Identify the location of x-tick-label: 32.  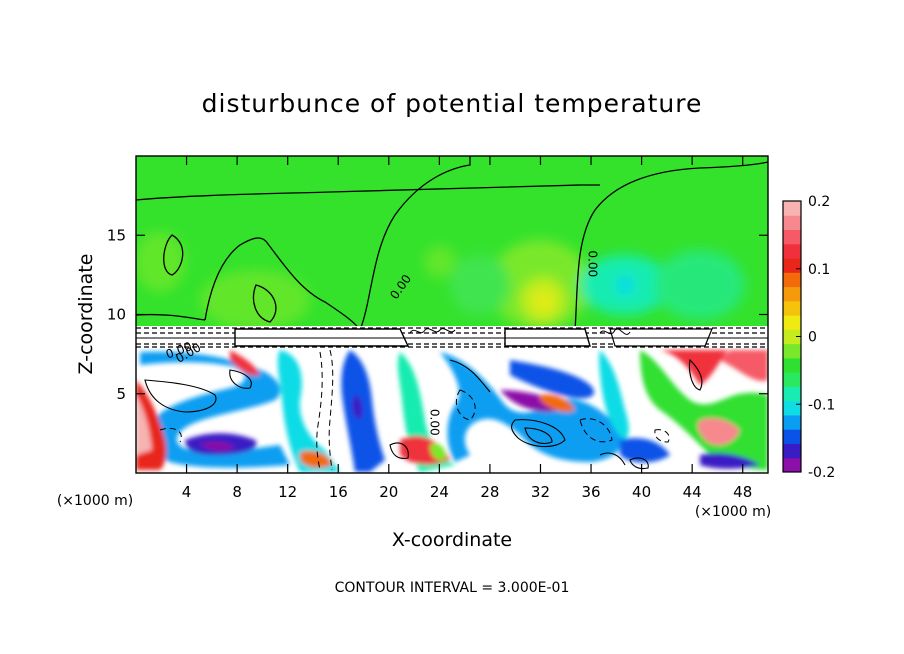
(540, 492).